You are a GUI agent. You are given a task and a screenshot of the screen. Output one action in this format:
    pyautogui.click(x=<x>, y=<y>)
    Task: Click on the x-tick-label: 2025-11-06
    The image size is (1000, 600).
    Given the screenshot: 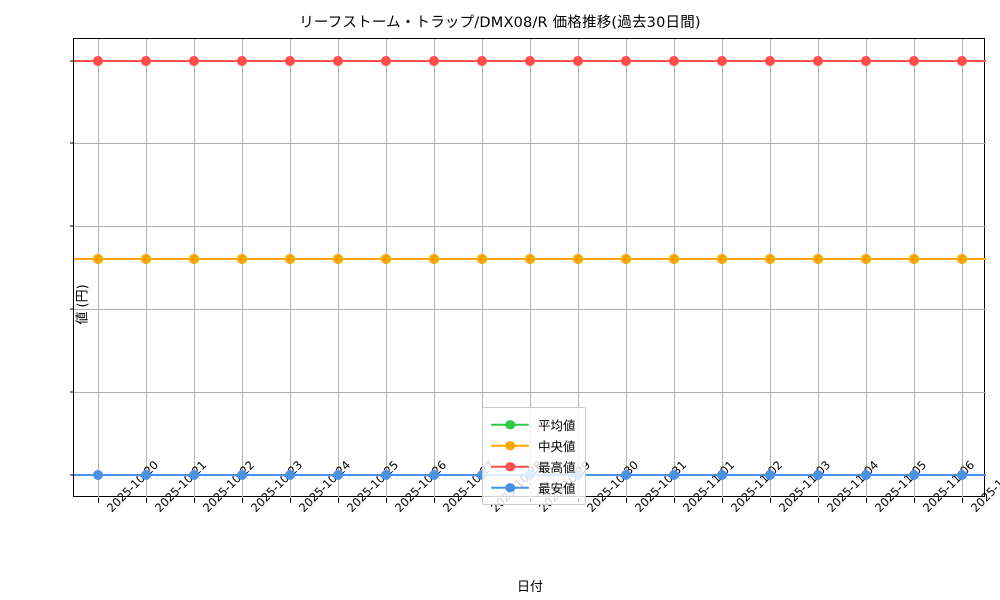 What is the action you would take?
    pyautogui.click(x=948, y=486)
    